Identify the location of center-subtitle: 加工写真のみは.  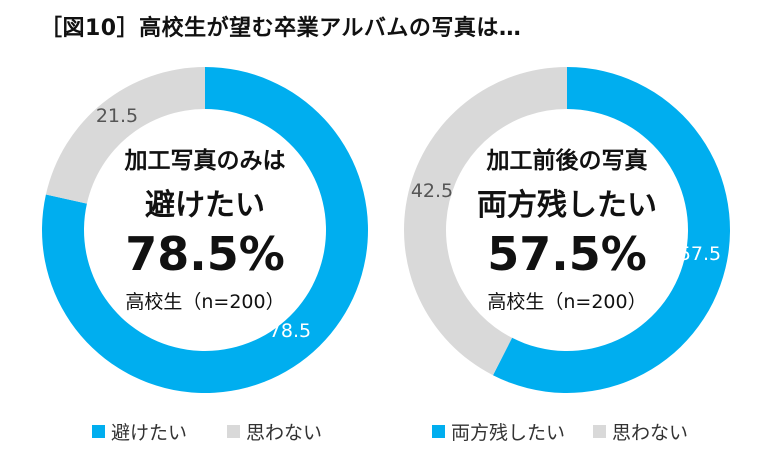
(205, 160).